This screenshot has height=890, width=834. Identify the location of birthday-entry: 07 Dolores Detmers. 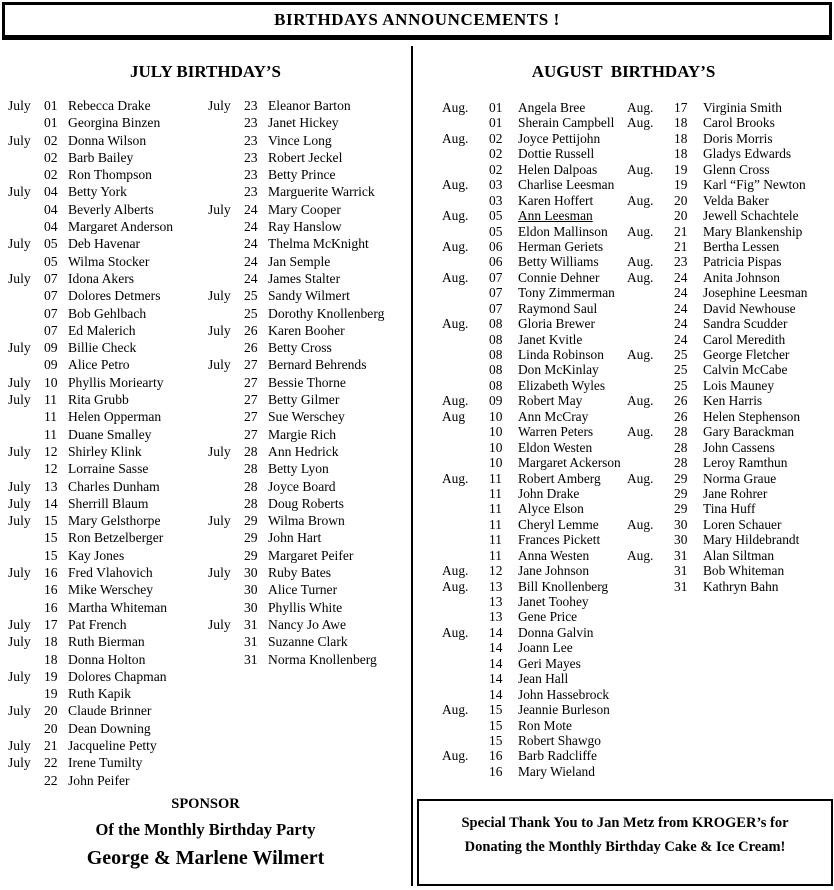
(108, 295).